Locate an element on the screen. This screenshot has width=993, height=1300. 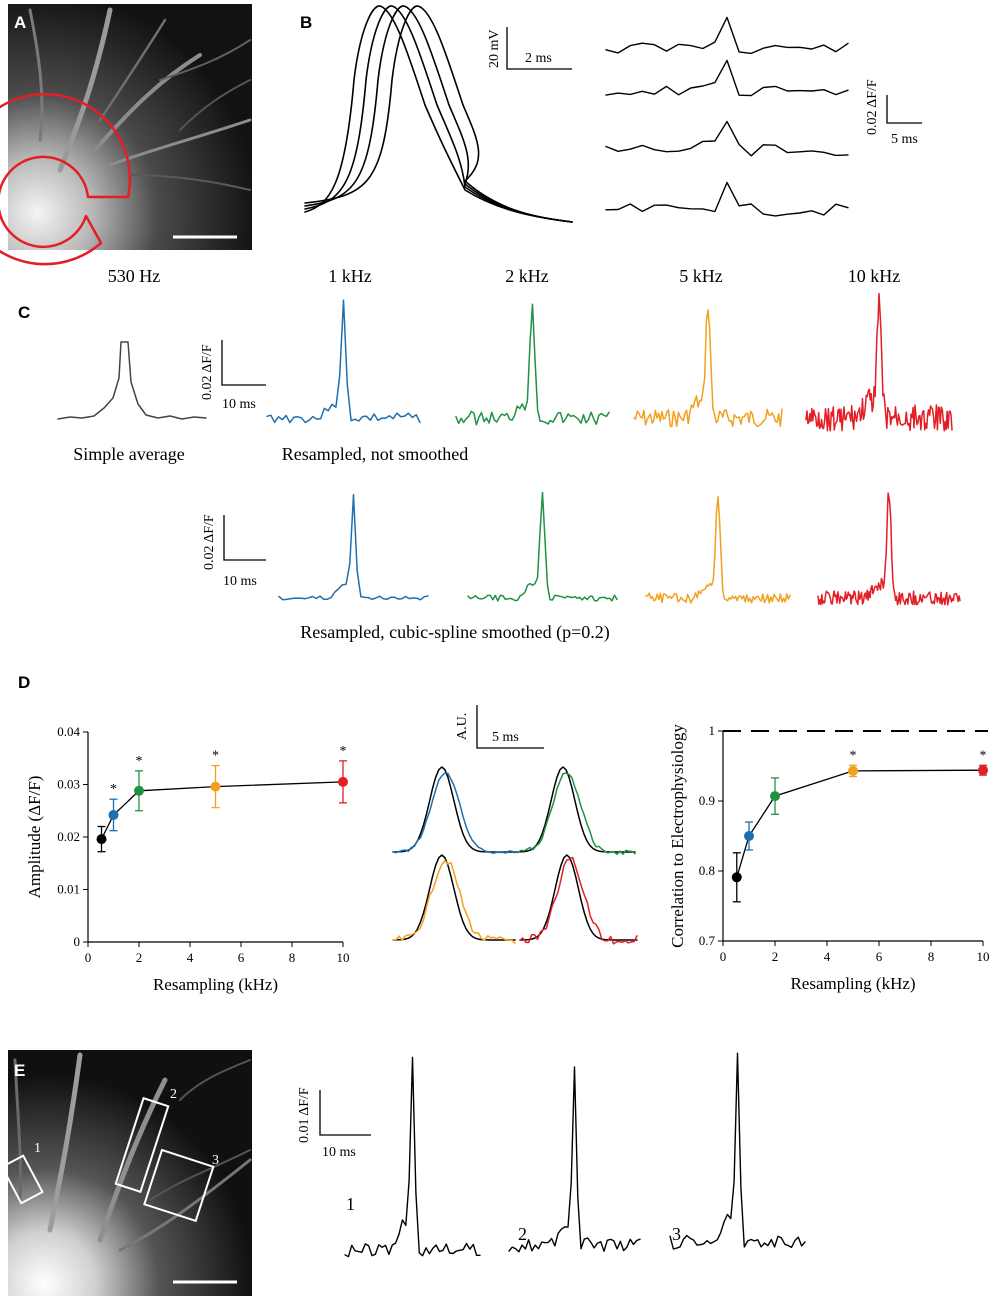
scale-label-mv: 20 mV is located at coordinates (494, 49).